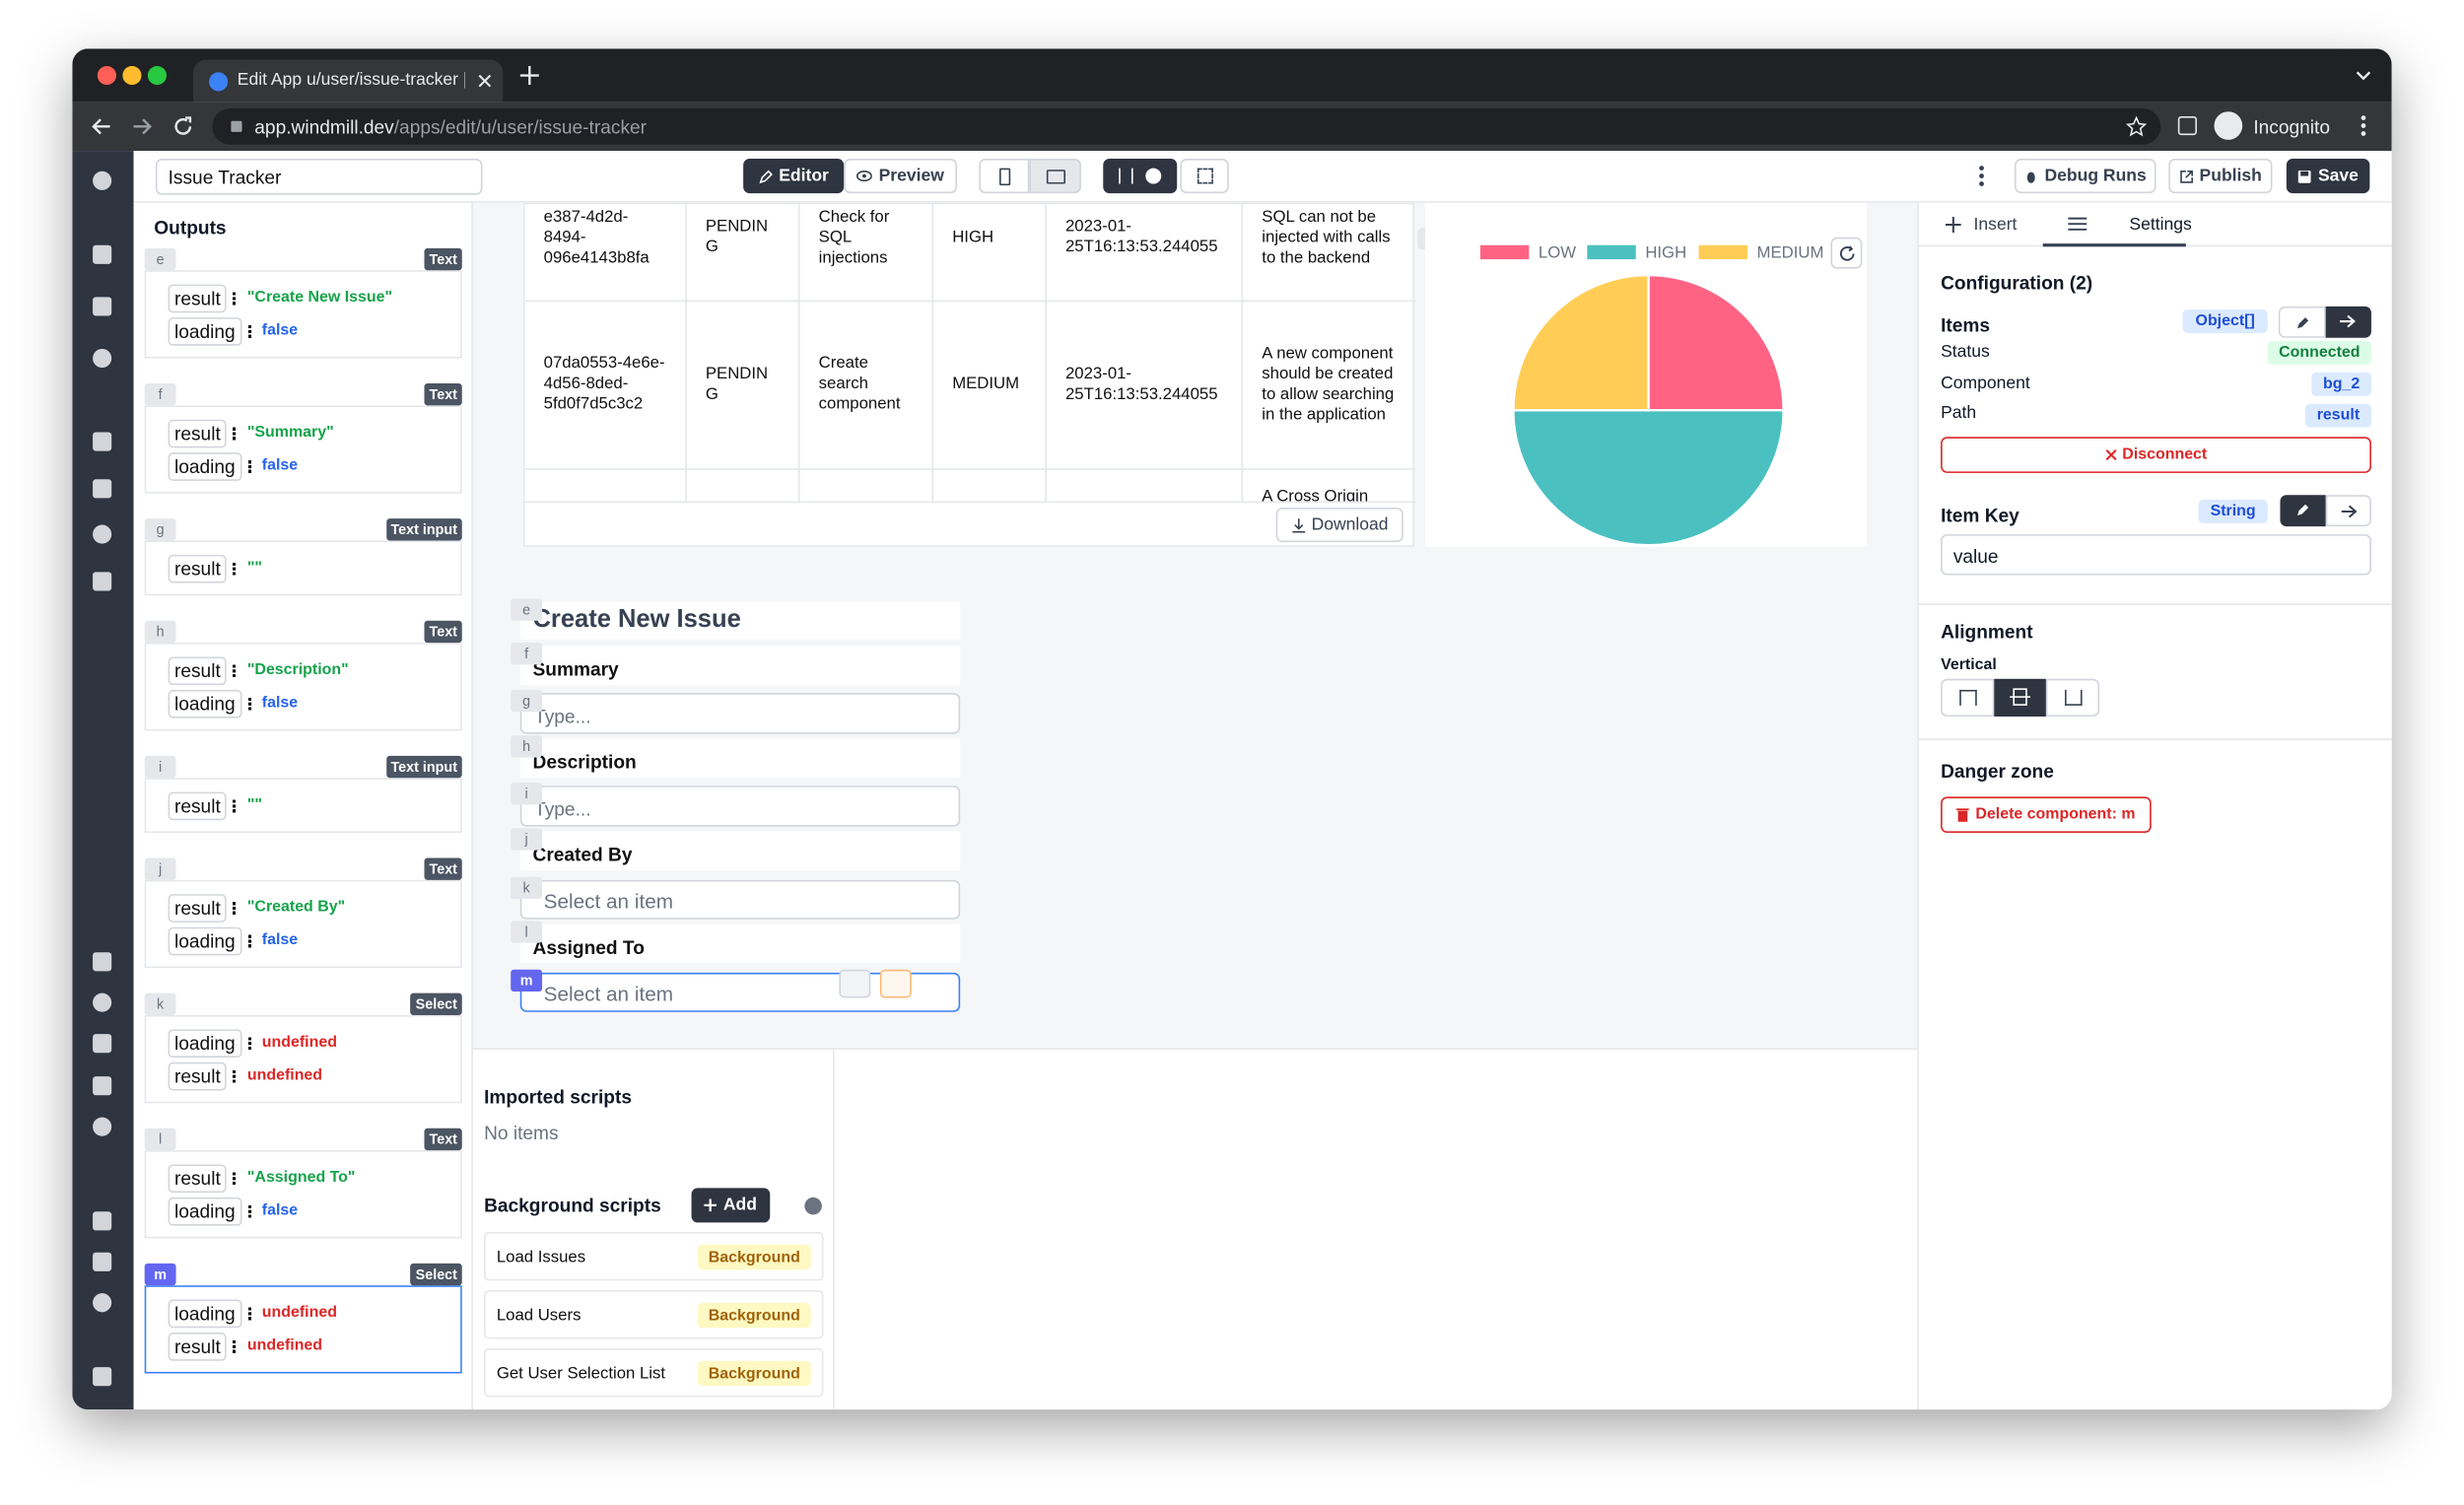 This screenshot has width=2464, height=1505. I want to click on icon-sidebar, so click(103, 780).